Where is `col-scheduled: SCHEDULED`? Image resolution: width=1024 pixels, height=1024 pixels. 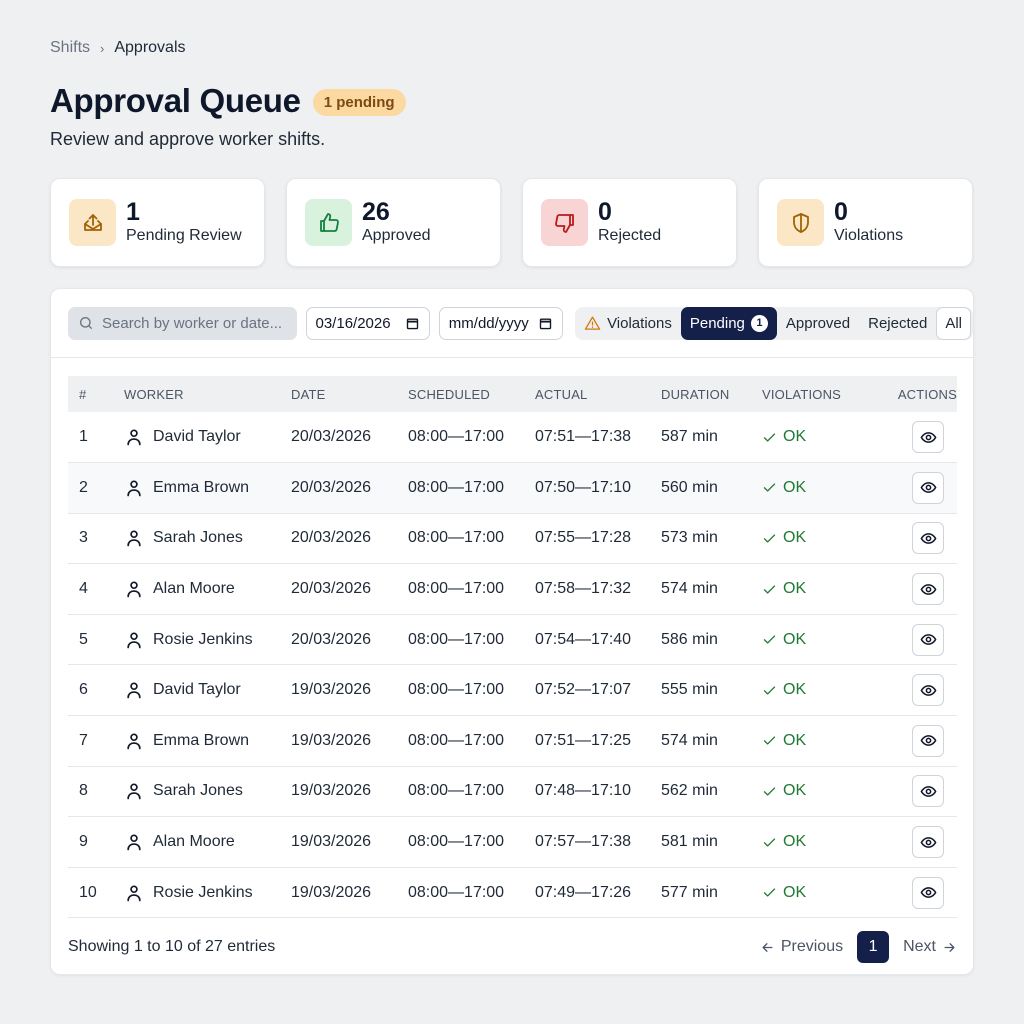
col-scheduled: SCHEDULED is located at coordinates (449, 394).